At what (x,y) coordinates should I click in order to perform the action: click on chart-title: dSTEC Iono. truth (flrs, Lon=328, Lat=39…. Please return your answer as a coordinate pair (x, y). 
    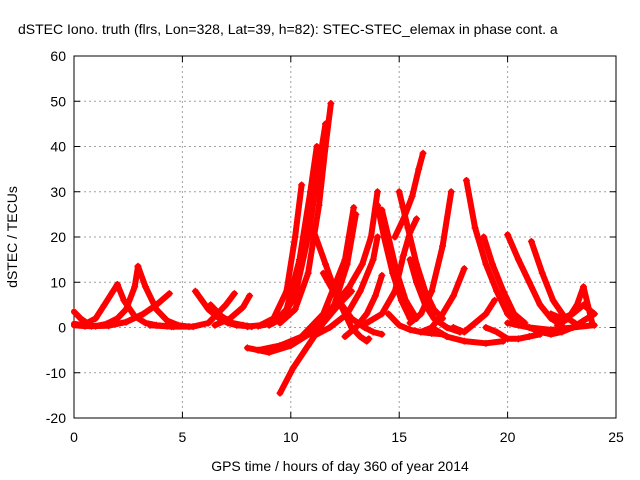
    Looking at the image, I should click on (288, 29).